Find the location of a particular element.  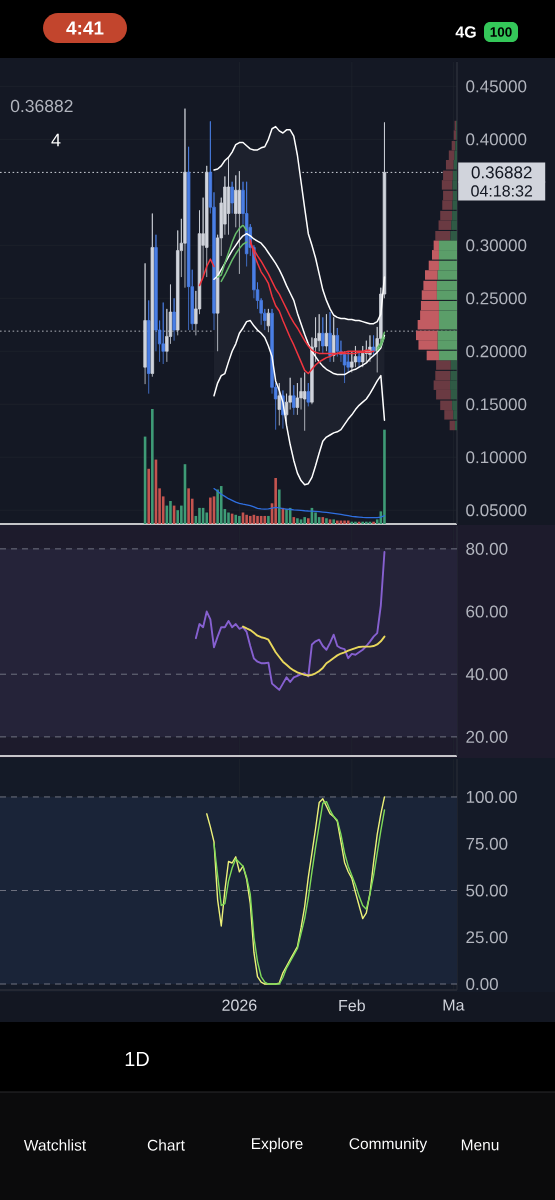

y-tick-label: 0.05000 is located at coordinates (496, 510).